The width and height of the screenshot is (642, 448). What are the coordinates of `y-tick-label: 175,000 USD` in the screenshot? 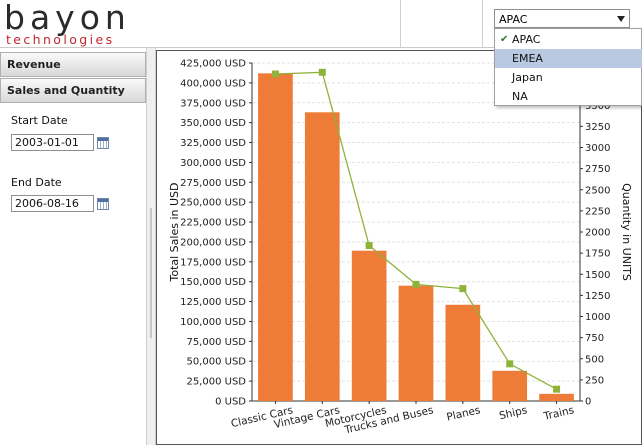 It's located at (213, 262).